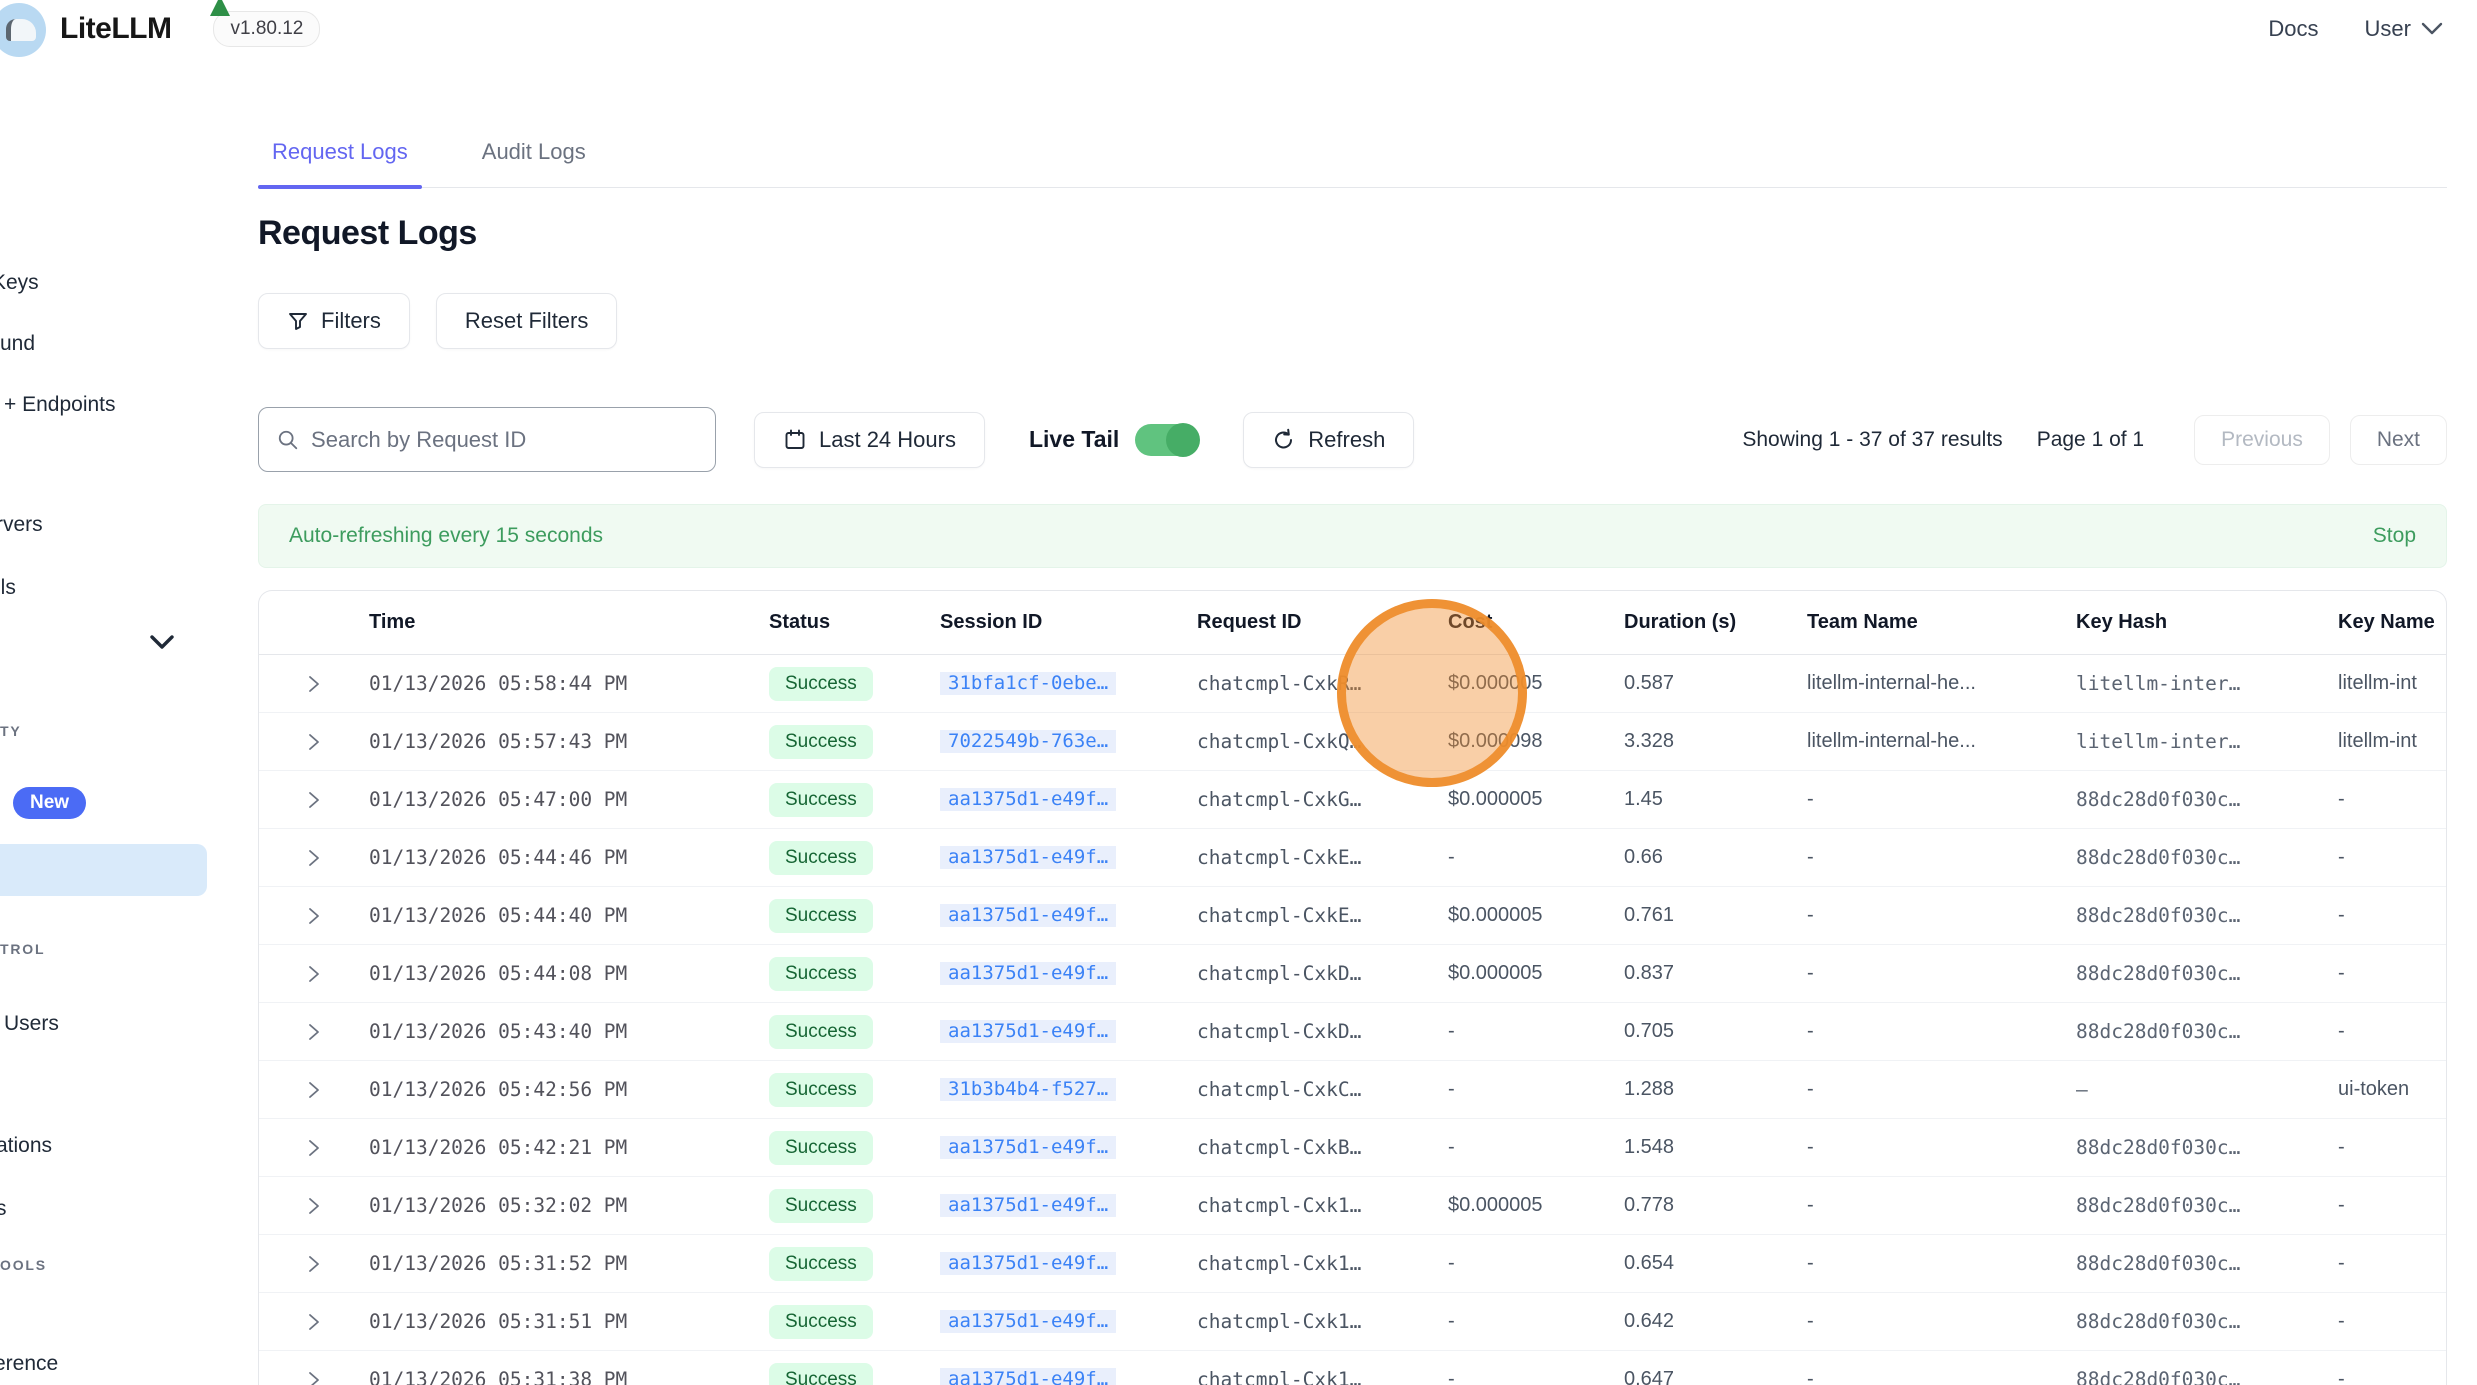  What do you see at coordinates (1649, 741) in the screenshot?
I see `duration-cell: 3.328` at bounding box center [1649, 741].